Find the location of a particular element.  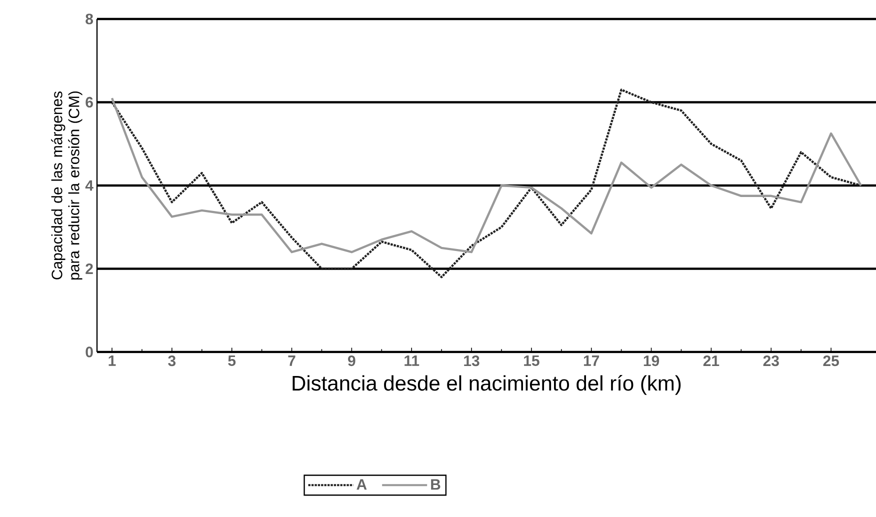

x-tick-label: 13 is located at coordinates (472, 361).